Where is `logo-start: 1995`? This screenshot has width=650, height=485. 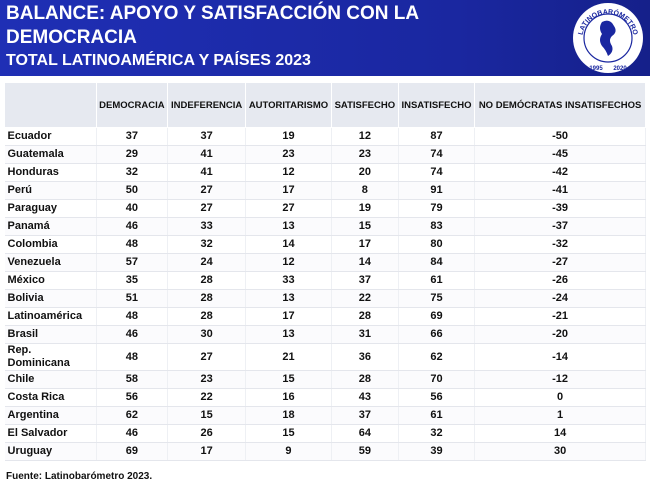 logo-start: 1995 is located at coordinates (596, 69).